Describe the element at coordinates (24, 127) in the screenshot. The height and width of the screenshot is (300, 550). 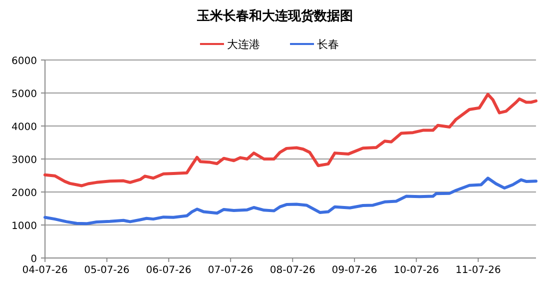
I see `y-tick-label: 4000` at that location.